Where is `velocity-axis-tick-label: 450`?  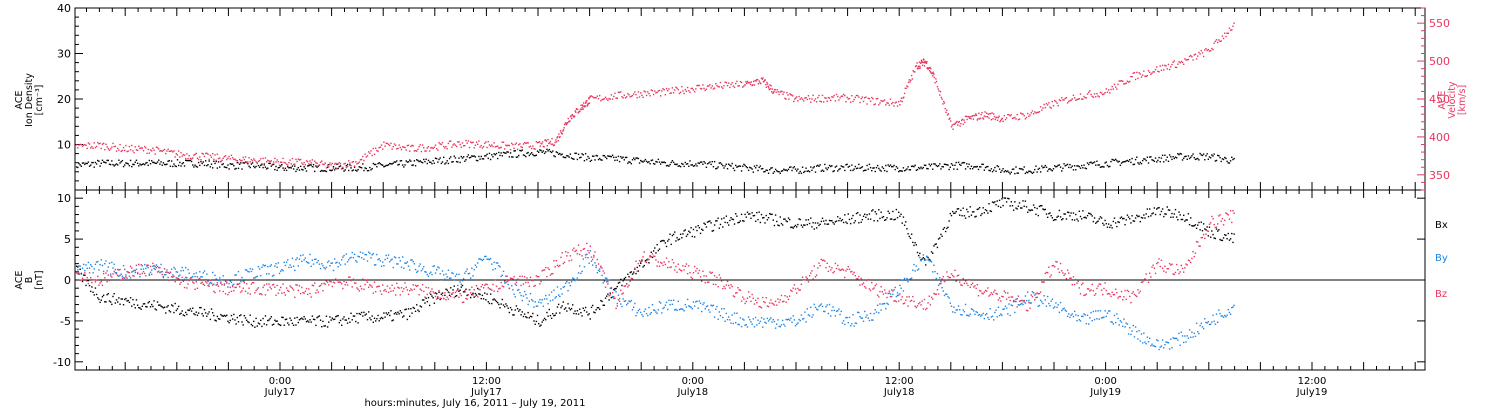
velocity-axis-tick-label: 450 is located at coordinates (1439, 99).